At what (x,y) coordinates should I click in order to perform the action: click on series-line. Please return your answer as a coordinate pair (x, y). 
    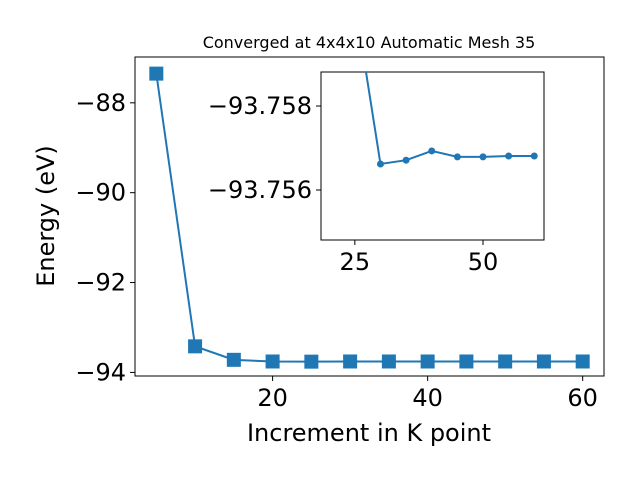
    Looking at the image, I should click on (449, 119).